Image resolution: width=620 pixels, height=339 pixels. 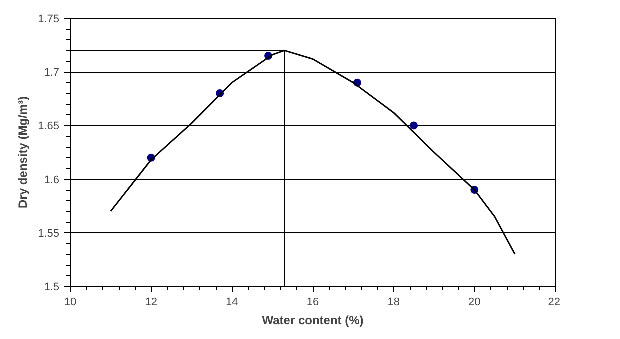 I want to click on x-tick-label: 18, so click(x=394, y=302).